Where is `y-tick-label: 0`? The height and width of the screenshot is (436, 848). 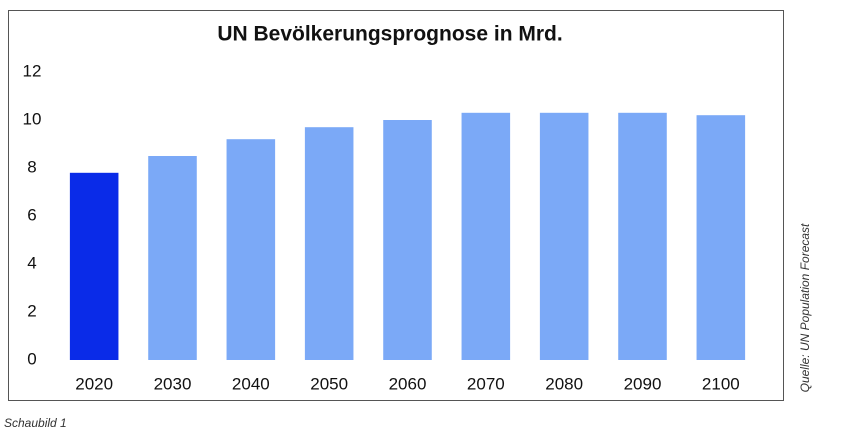
y-tick-label: 0 is located at coordinates (31, 358).